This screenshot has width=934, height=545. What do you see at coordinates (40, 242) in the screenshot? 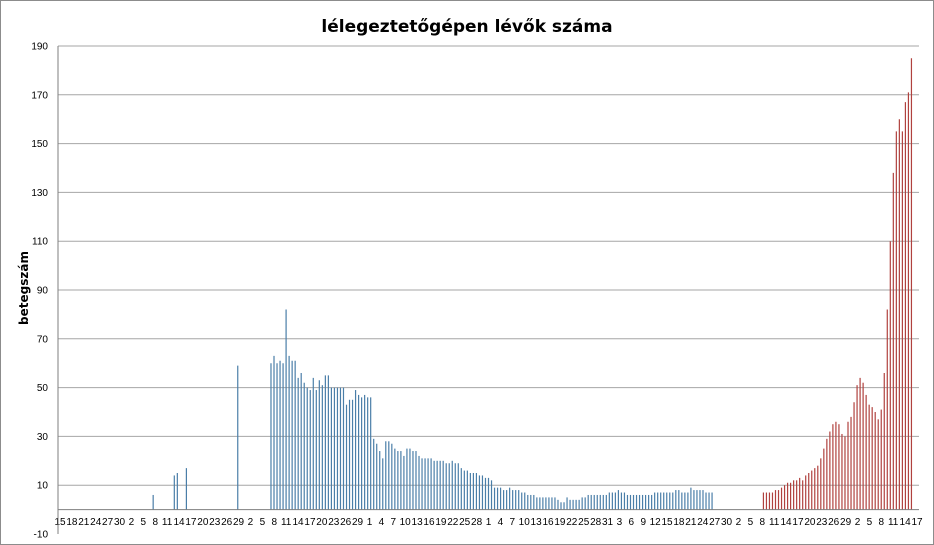
I see `y-tick-label: 110` at bounding box center [40, 242].